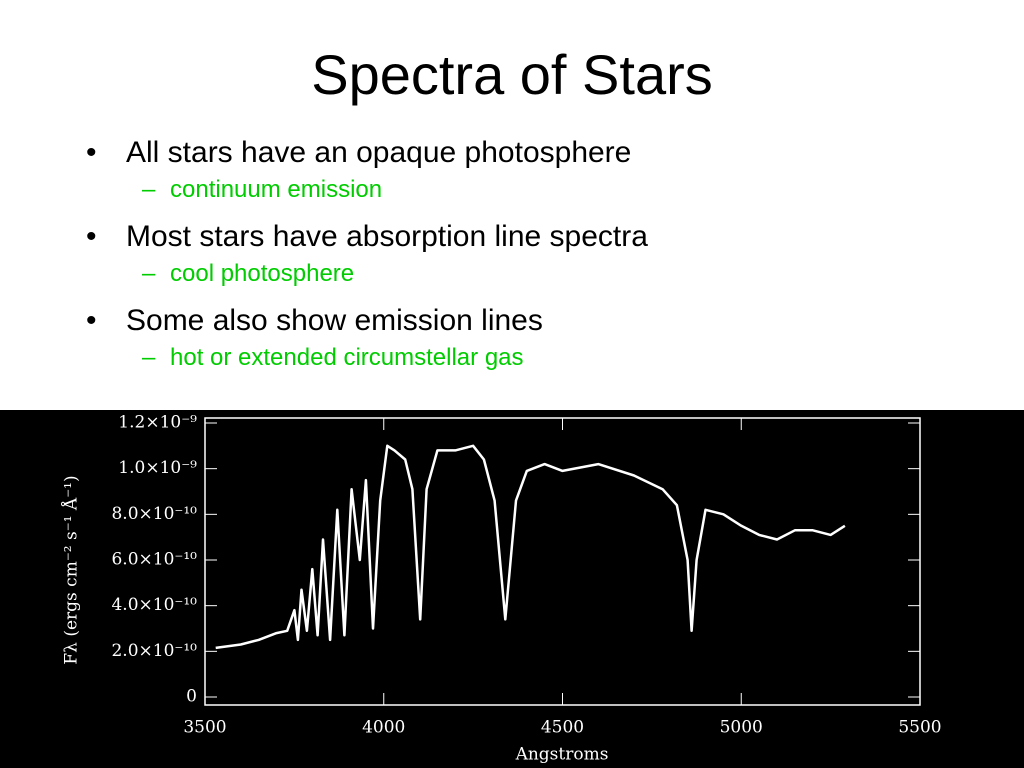 The height and width of the screenshot is (768, 1024). What do you see at coordinates (383, 728) in the screenshot?
I see `x-tick-label: 4000` at bounding box center [383, 728].